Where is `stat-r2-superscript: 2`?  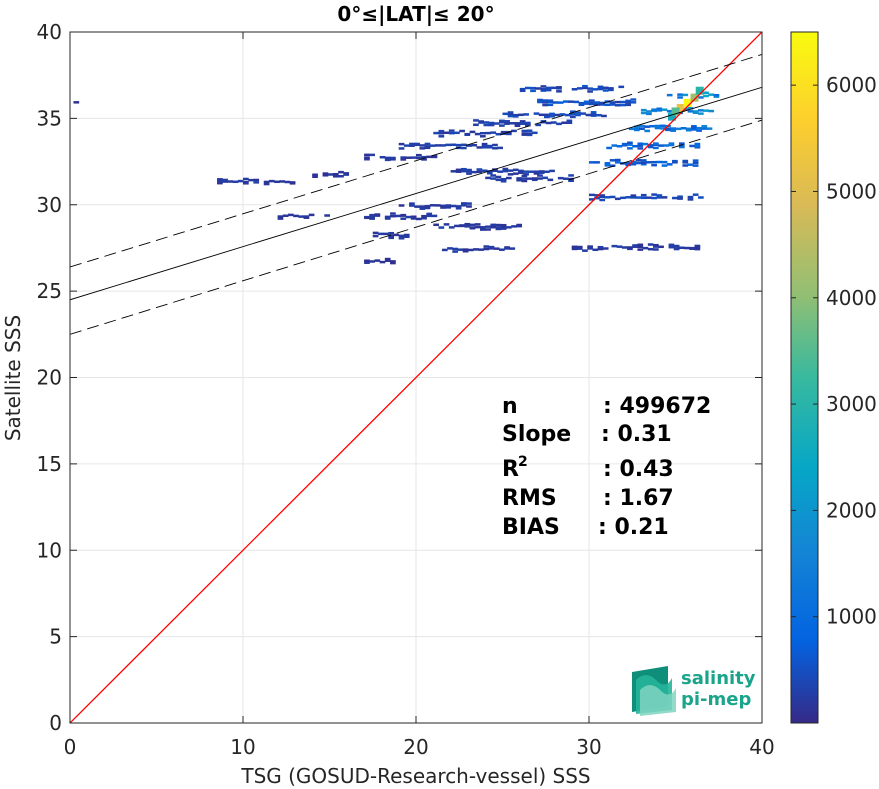 stat-r2-superscript: 2 is located at coordinates (523, 462).